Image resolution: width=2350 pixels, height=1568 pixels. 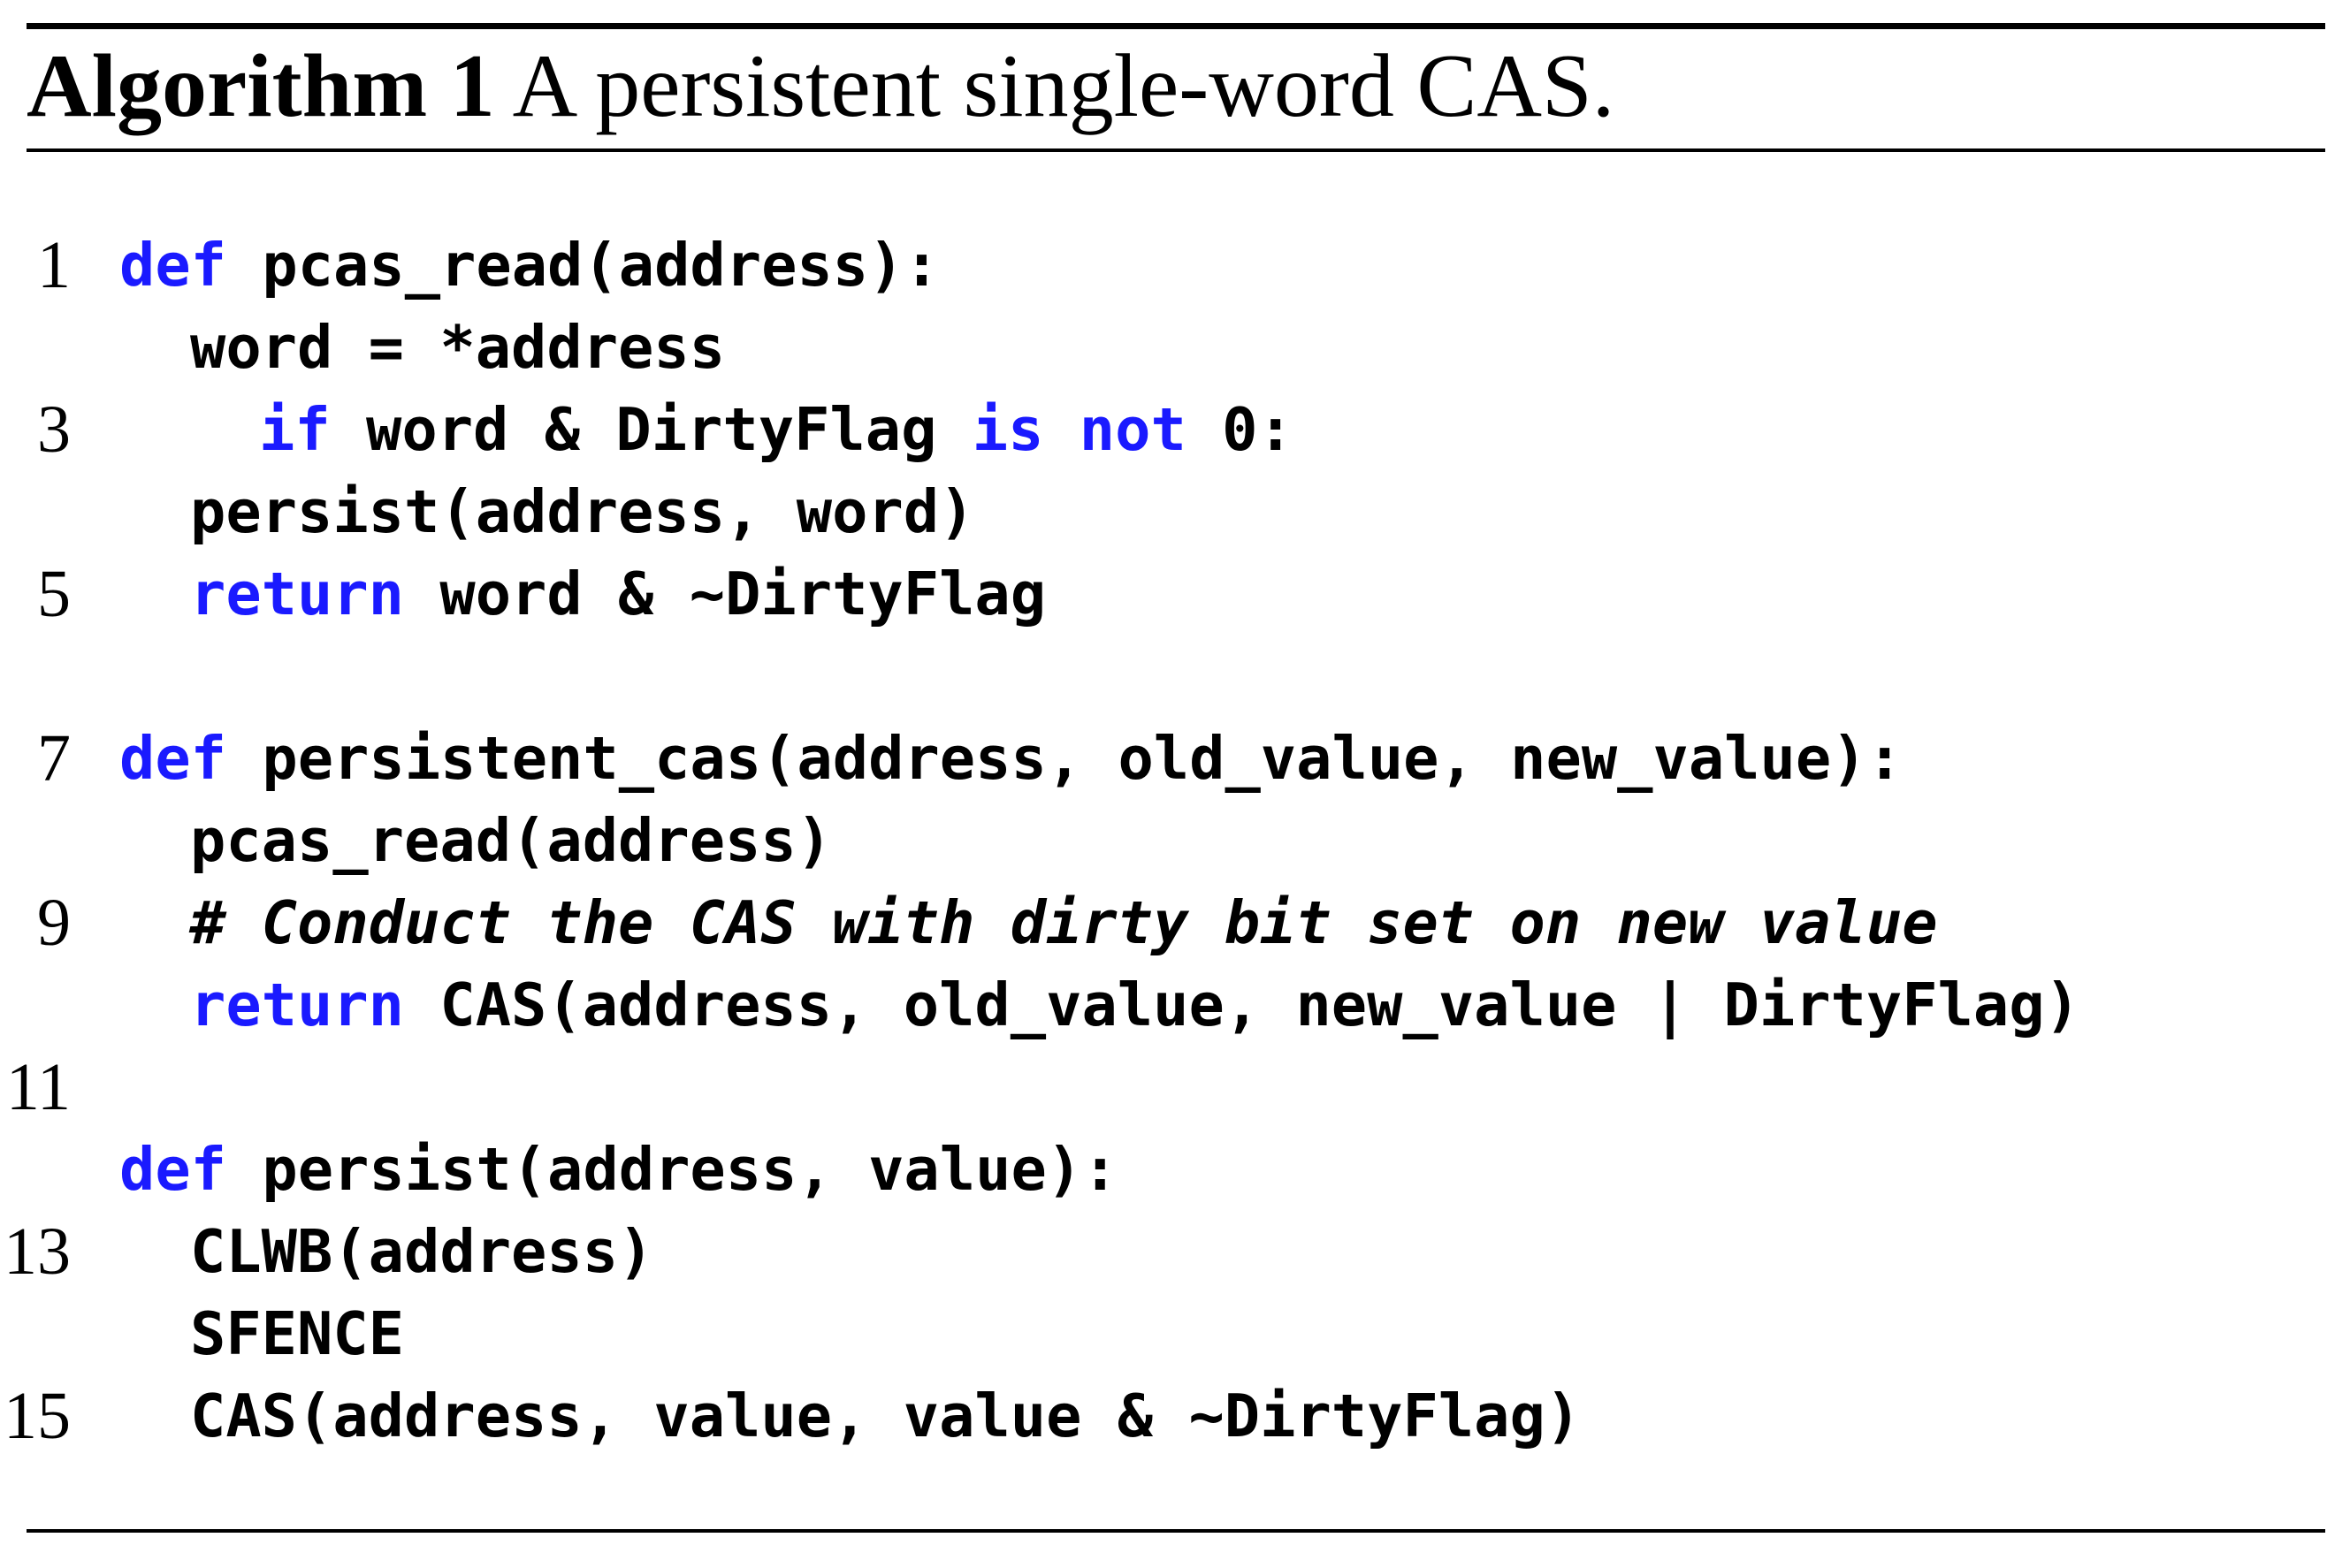 I want to click on code-line: pcas_read(address), so click(x=1175, y=841).